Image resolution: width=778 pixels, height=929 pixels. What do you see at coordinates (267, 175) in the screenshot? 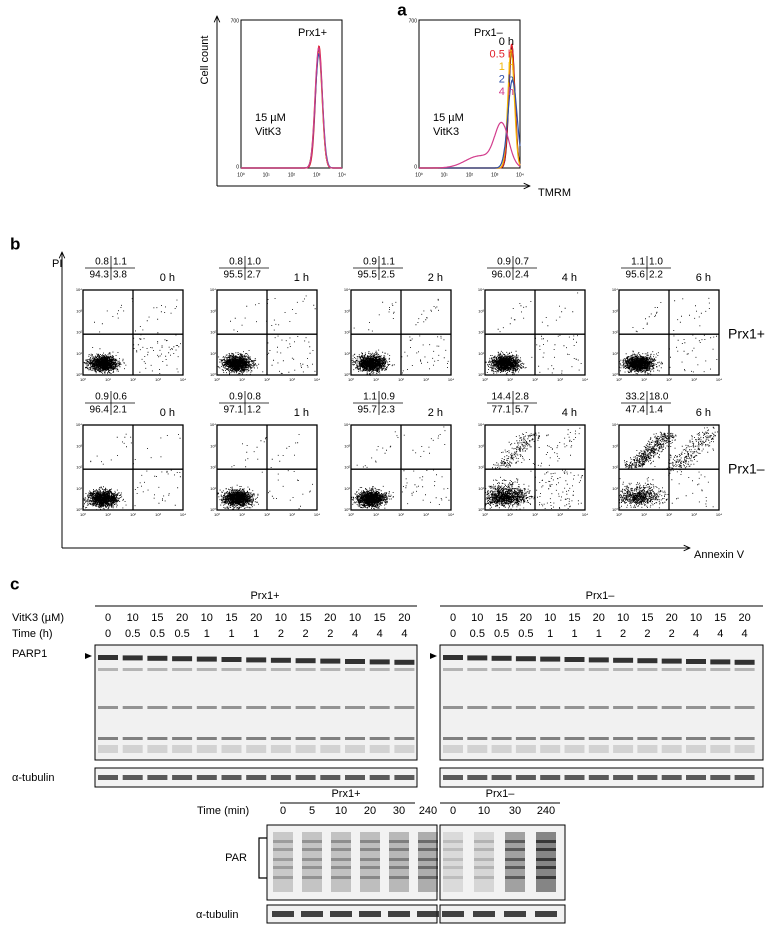
I see `x-tick-label: 10¹` at bounding box center [267, 175].